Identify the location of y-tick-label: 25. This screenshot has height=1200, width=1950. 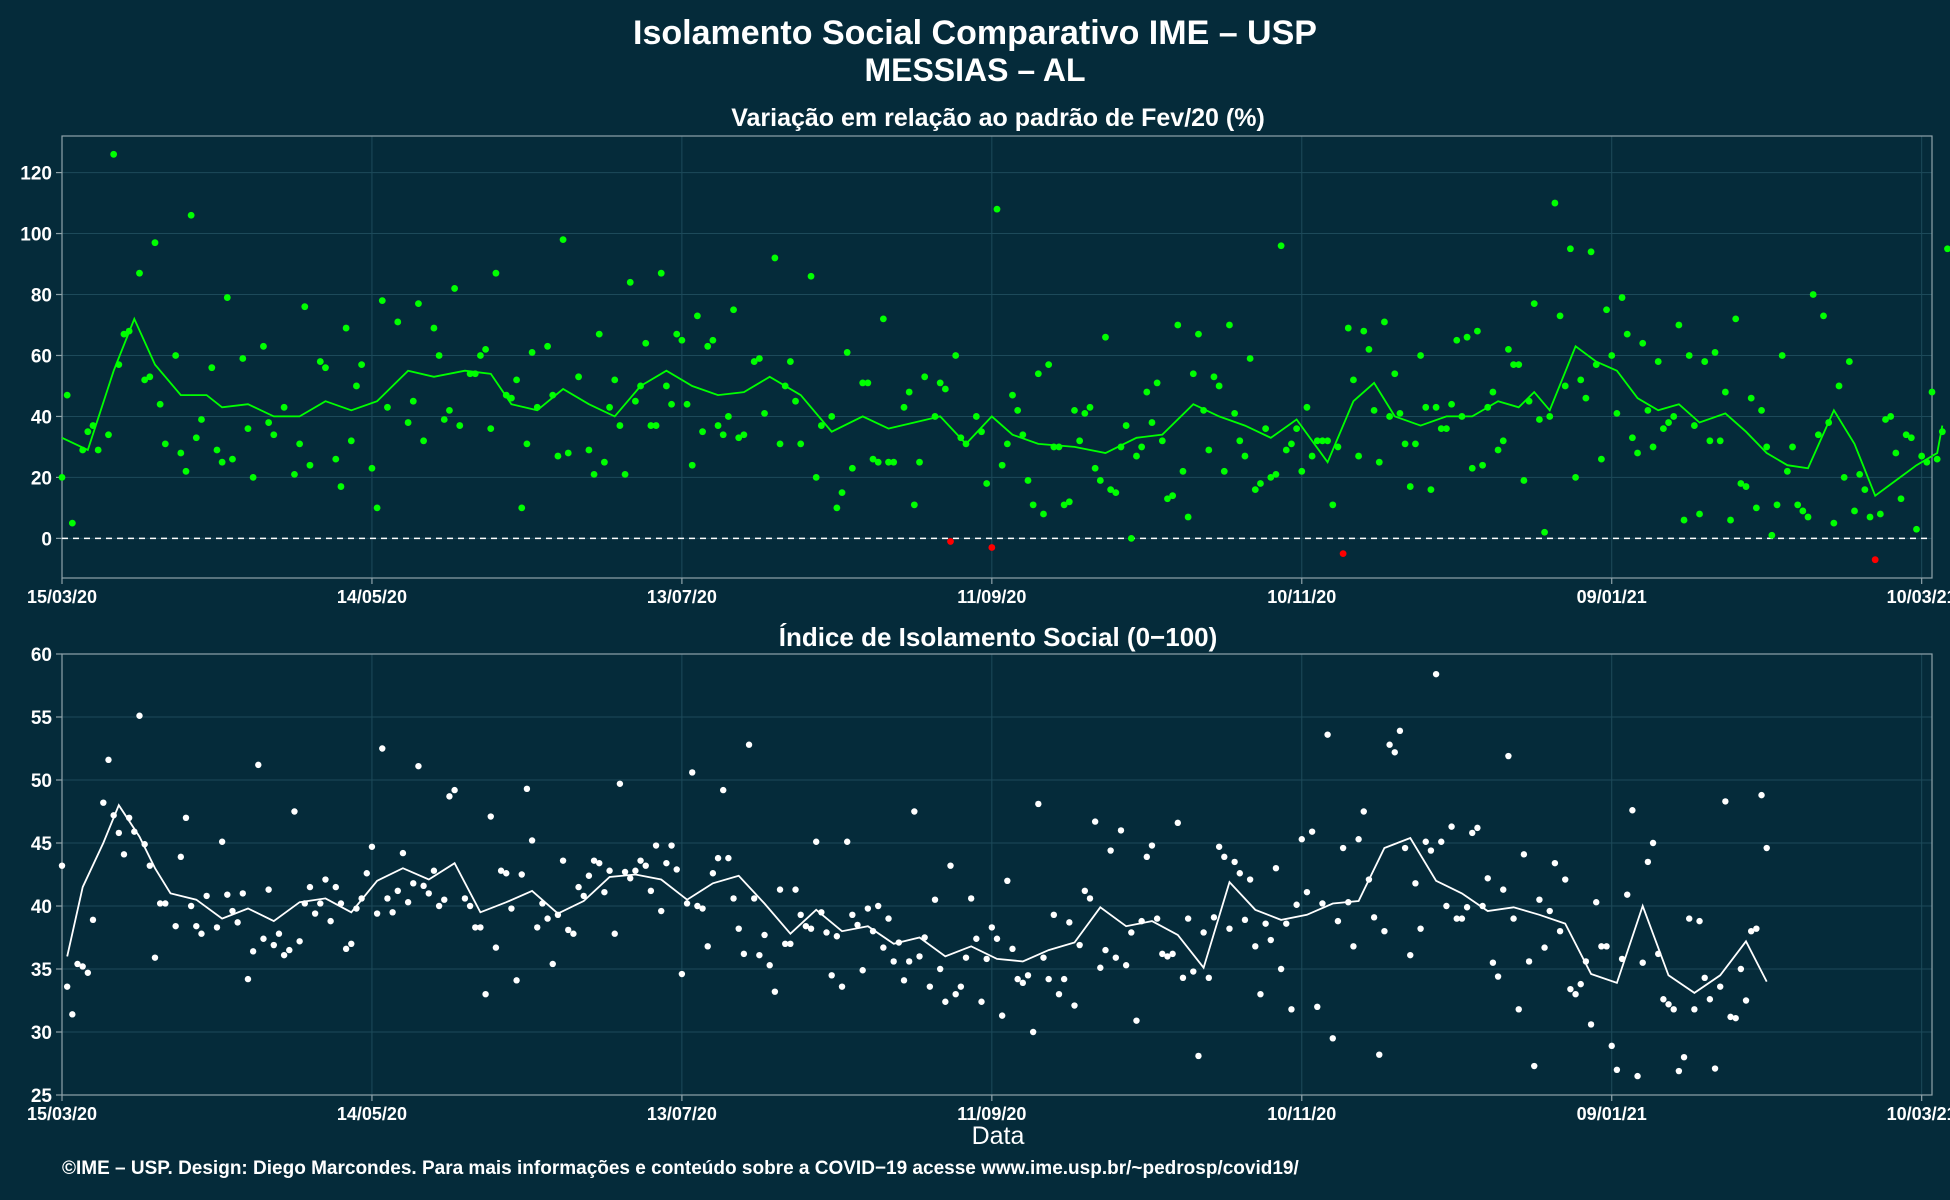
(42, 1096).